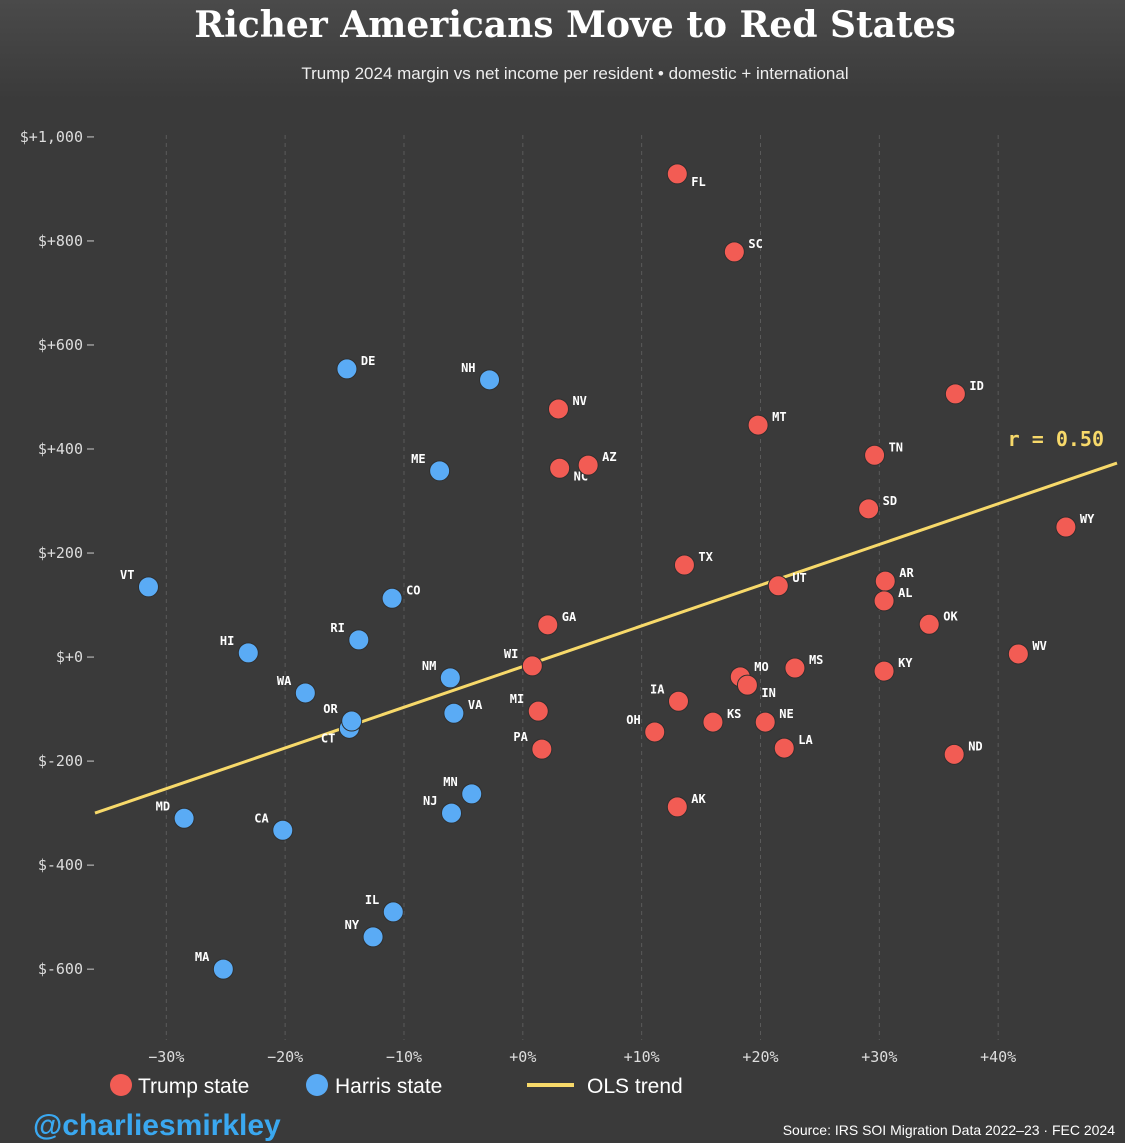 This screenshot has width=1125, height=1143. Describe the element at coordinates (955, 394) in the screenshot. I see `point-id` at that location.